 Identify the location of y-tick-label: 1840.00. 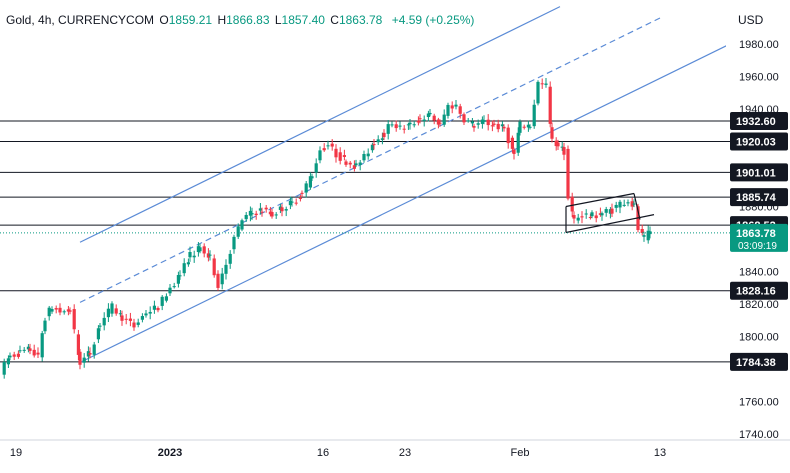
(759, 273).